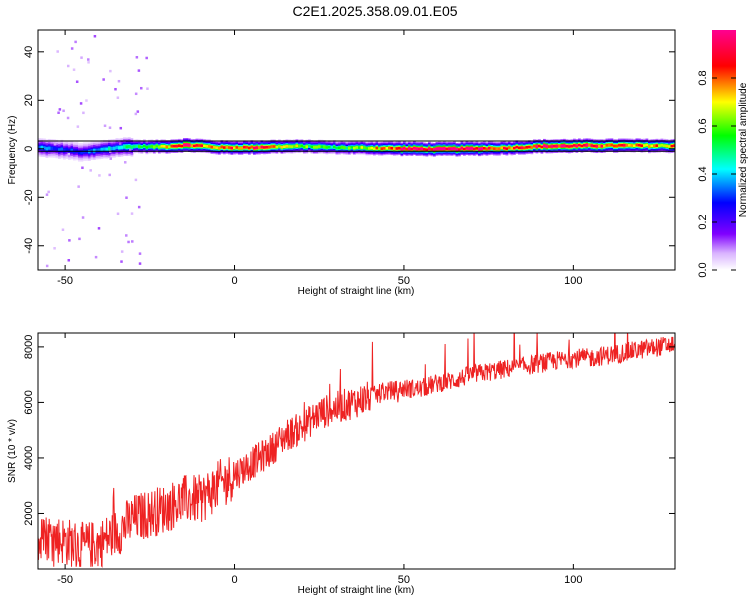 Image resolution: width=750 pixels, height=600 pixels. Describe the element at coordinates (356, 146) in the screenshot. I see `reference-lines` at that location.